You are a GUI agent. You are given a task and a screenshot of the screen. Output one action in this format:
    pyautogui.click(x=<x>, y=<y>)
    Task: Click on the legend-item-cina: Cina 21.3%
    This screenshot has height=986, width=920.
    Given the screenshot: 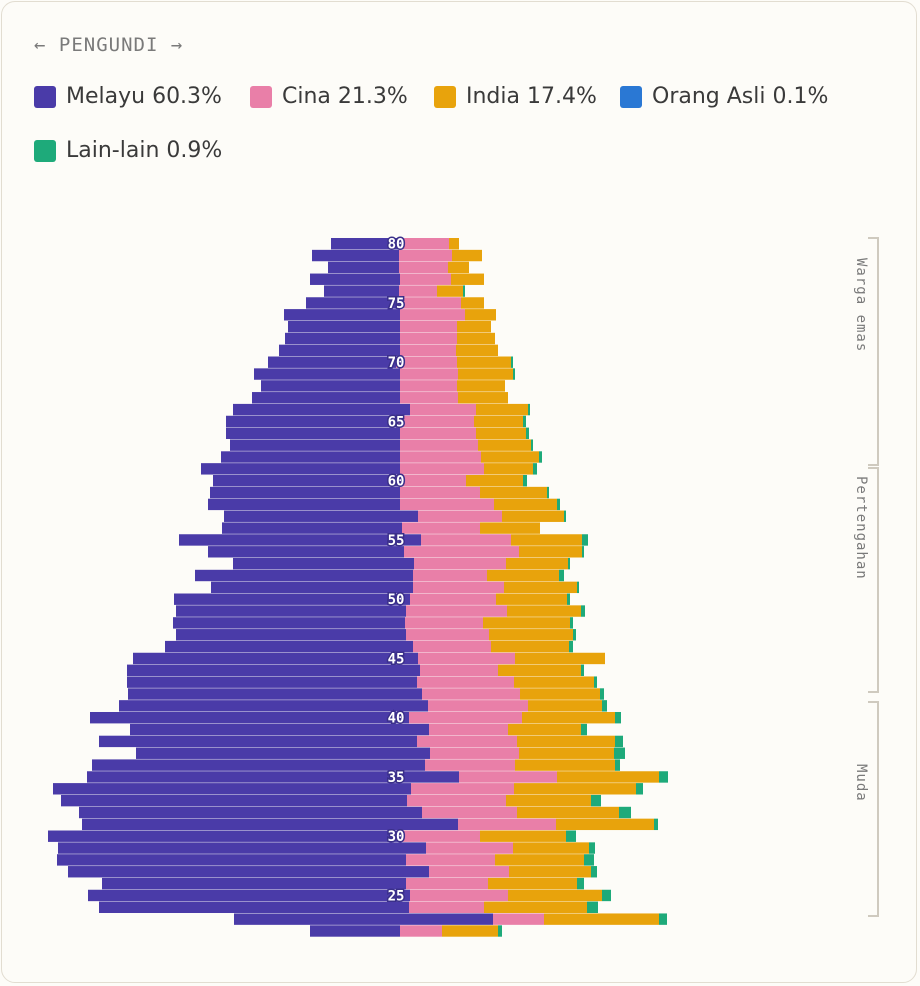 What is the action you would take?
    pyautogui.click(x=329, y=96)
    